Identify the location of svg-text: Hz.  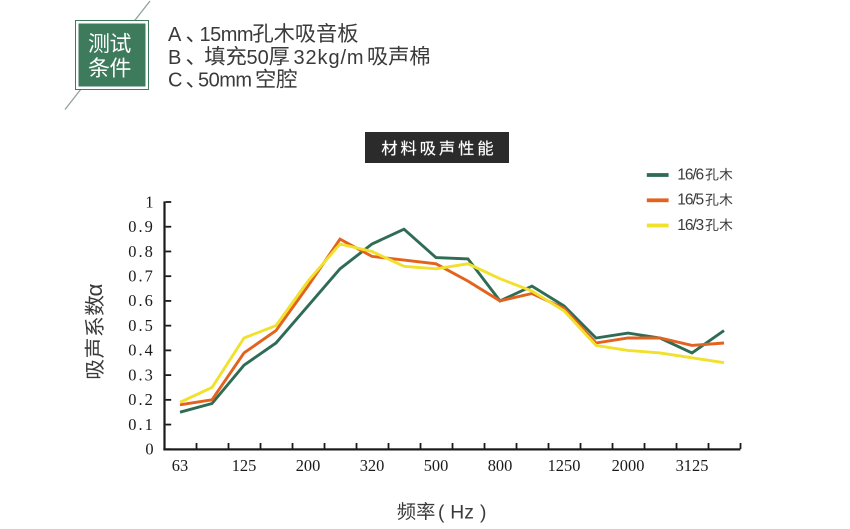
(462, 512).